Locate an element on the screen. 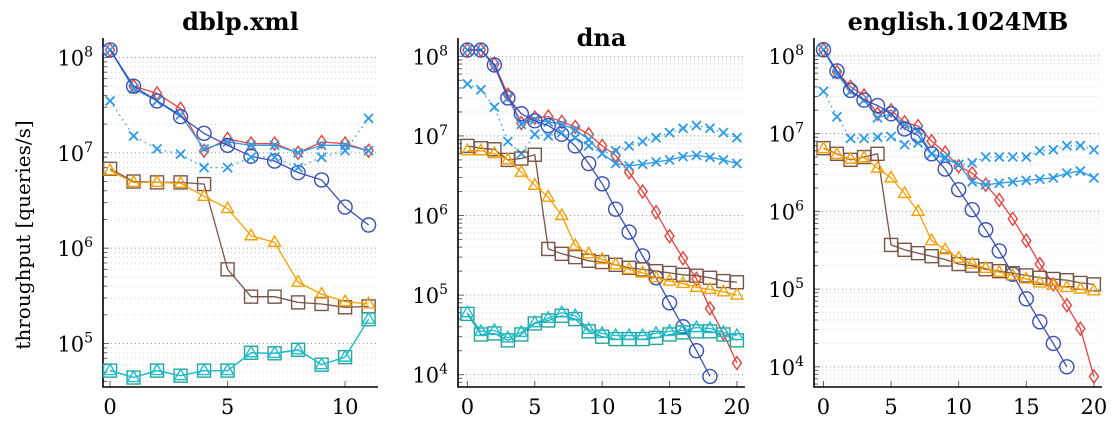 The height and width of the screenshot is (422, 1113). panel-title: dblp.xml is located at coordinates (240, 21).